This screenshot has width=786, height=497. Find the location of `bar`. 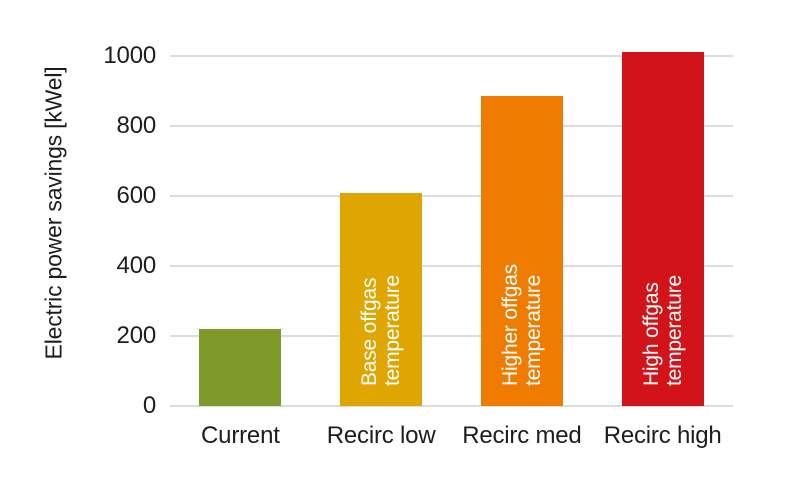

bar is located at coordinates (240, 367).